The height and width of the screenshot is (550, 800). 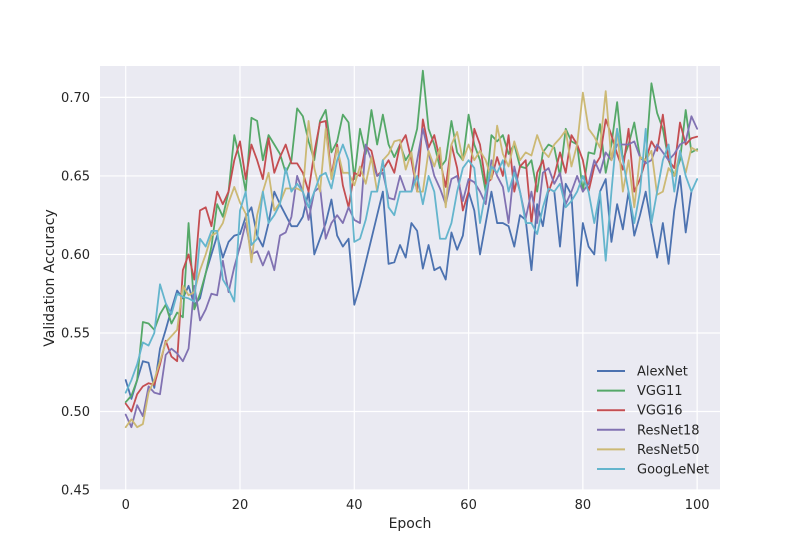 I want to click on legend-item-vgg11: VGG11, so click(x=640, y=391).